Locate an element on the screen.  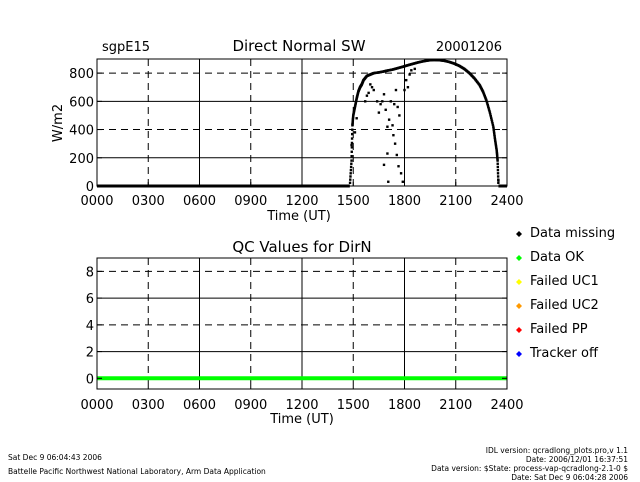
legend-label: Data OK is located at coordinates (557, 257).